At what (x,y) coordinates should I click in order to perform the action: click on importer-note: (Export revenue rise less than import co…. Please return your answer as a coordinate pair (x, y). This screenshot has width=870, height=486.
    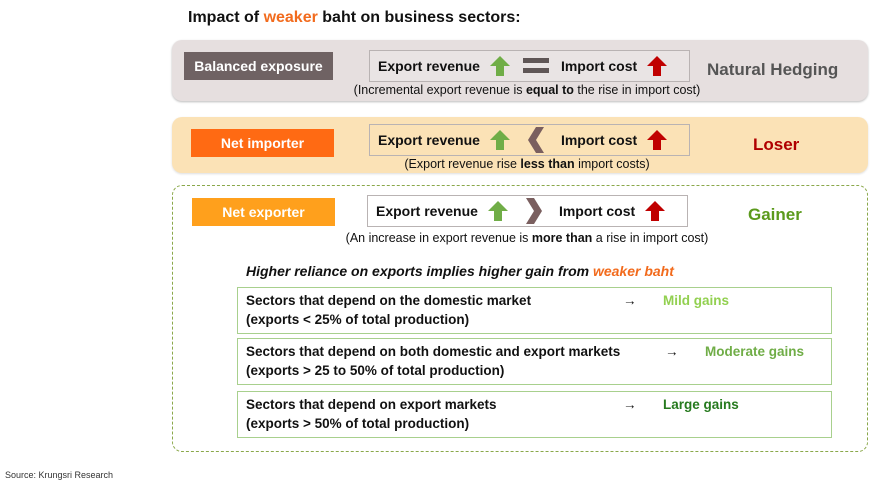
    Looking at the image, I should click on (527, 164).